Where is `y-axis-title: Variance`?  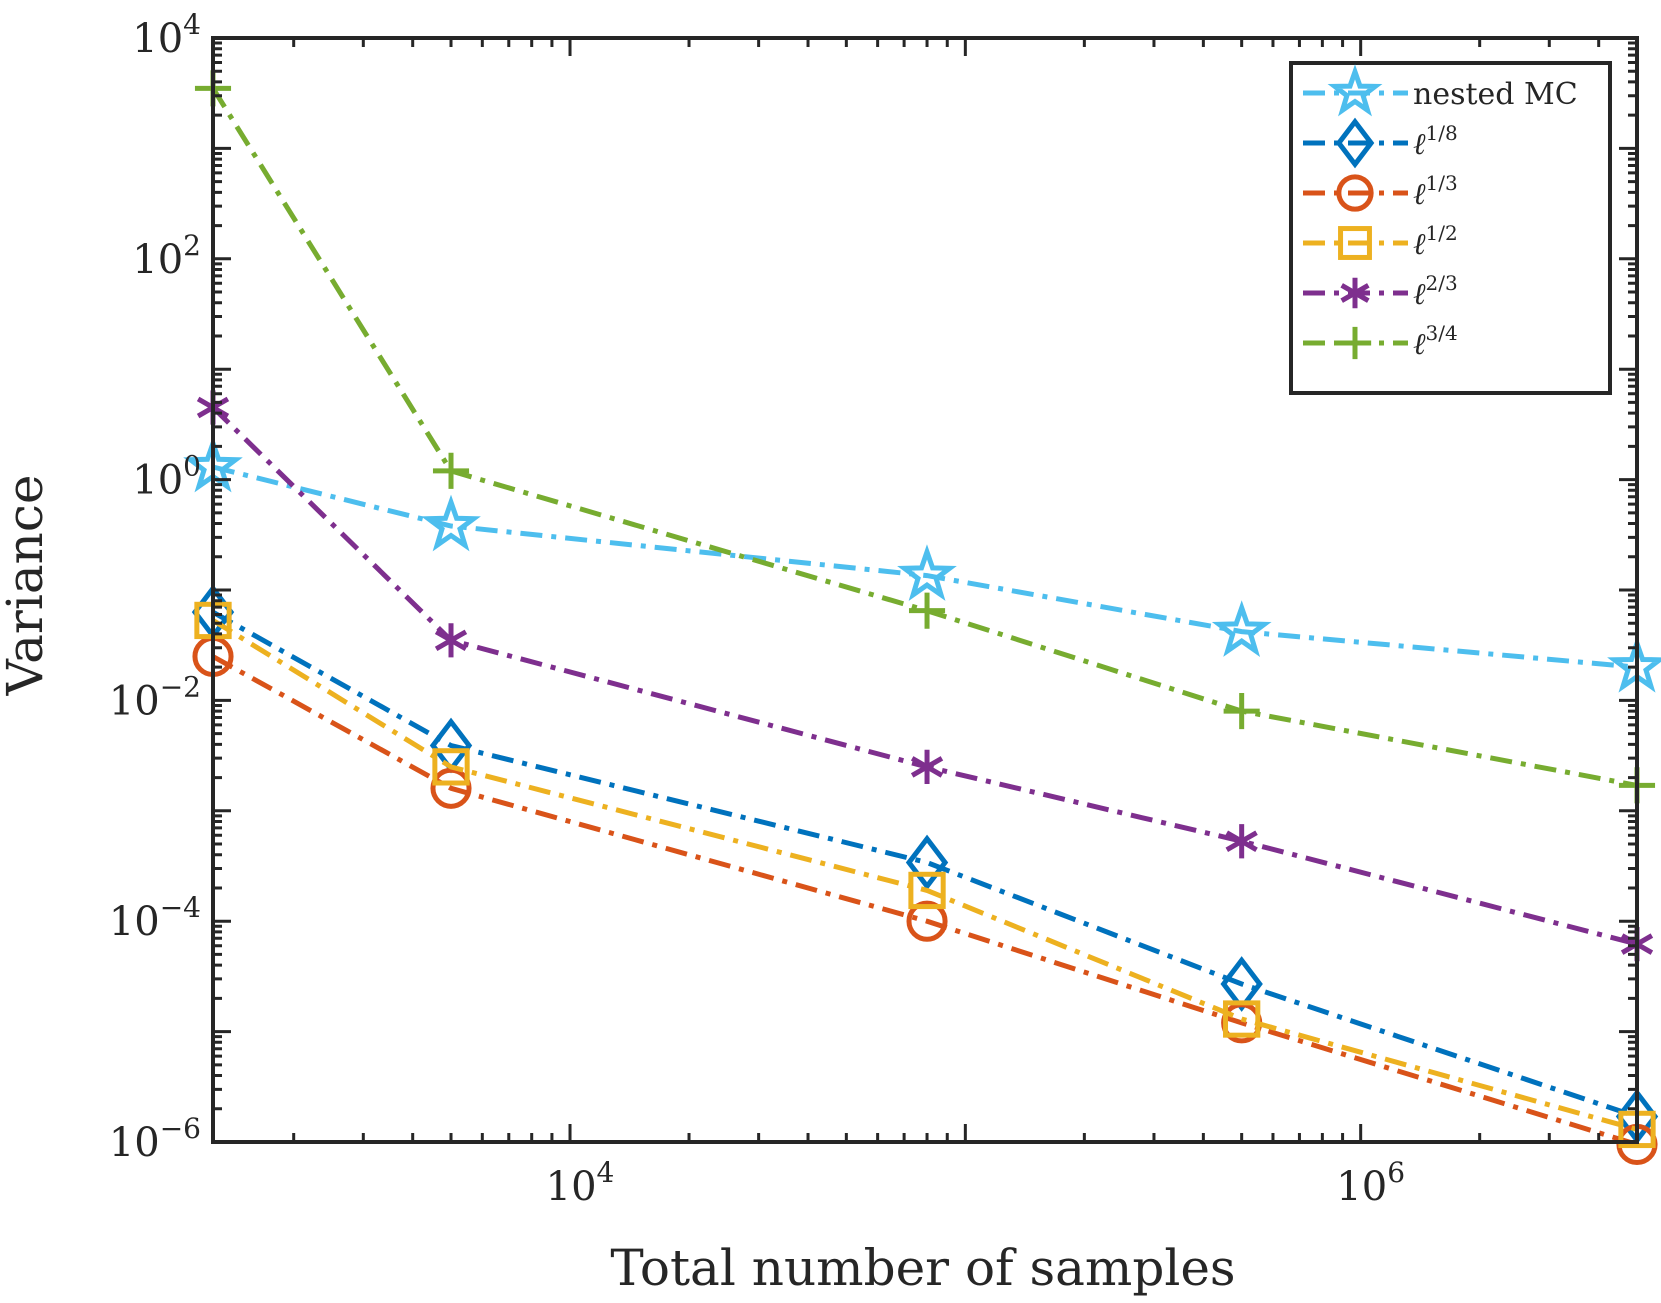 y-axis-title: Variance is located at coordinates (27, 586).